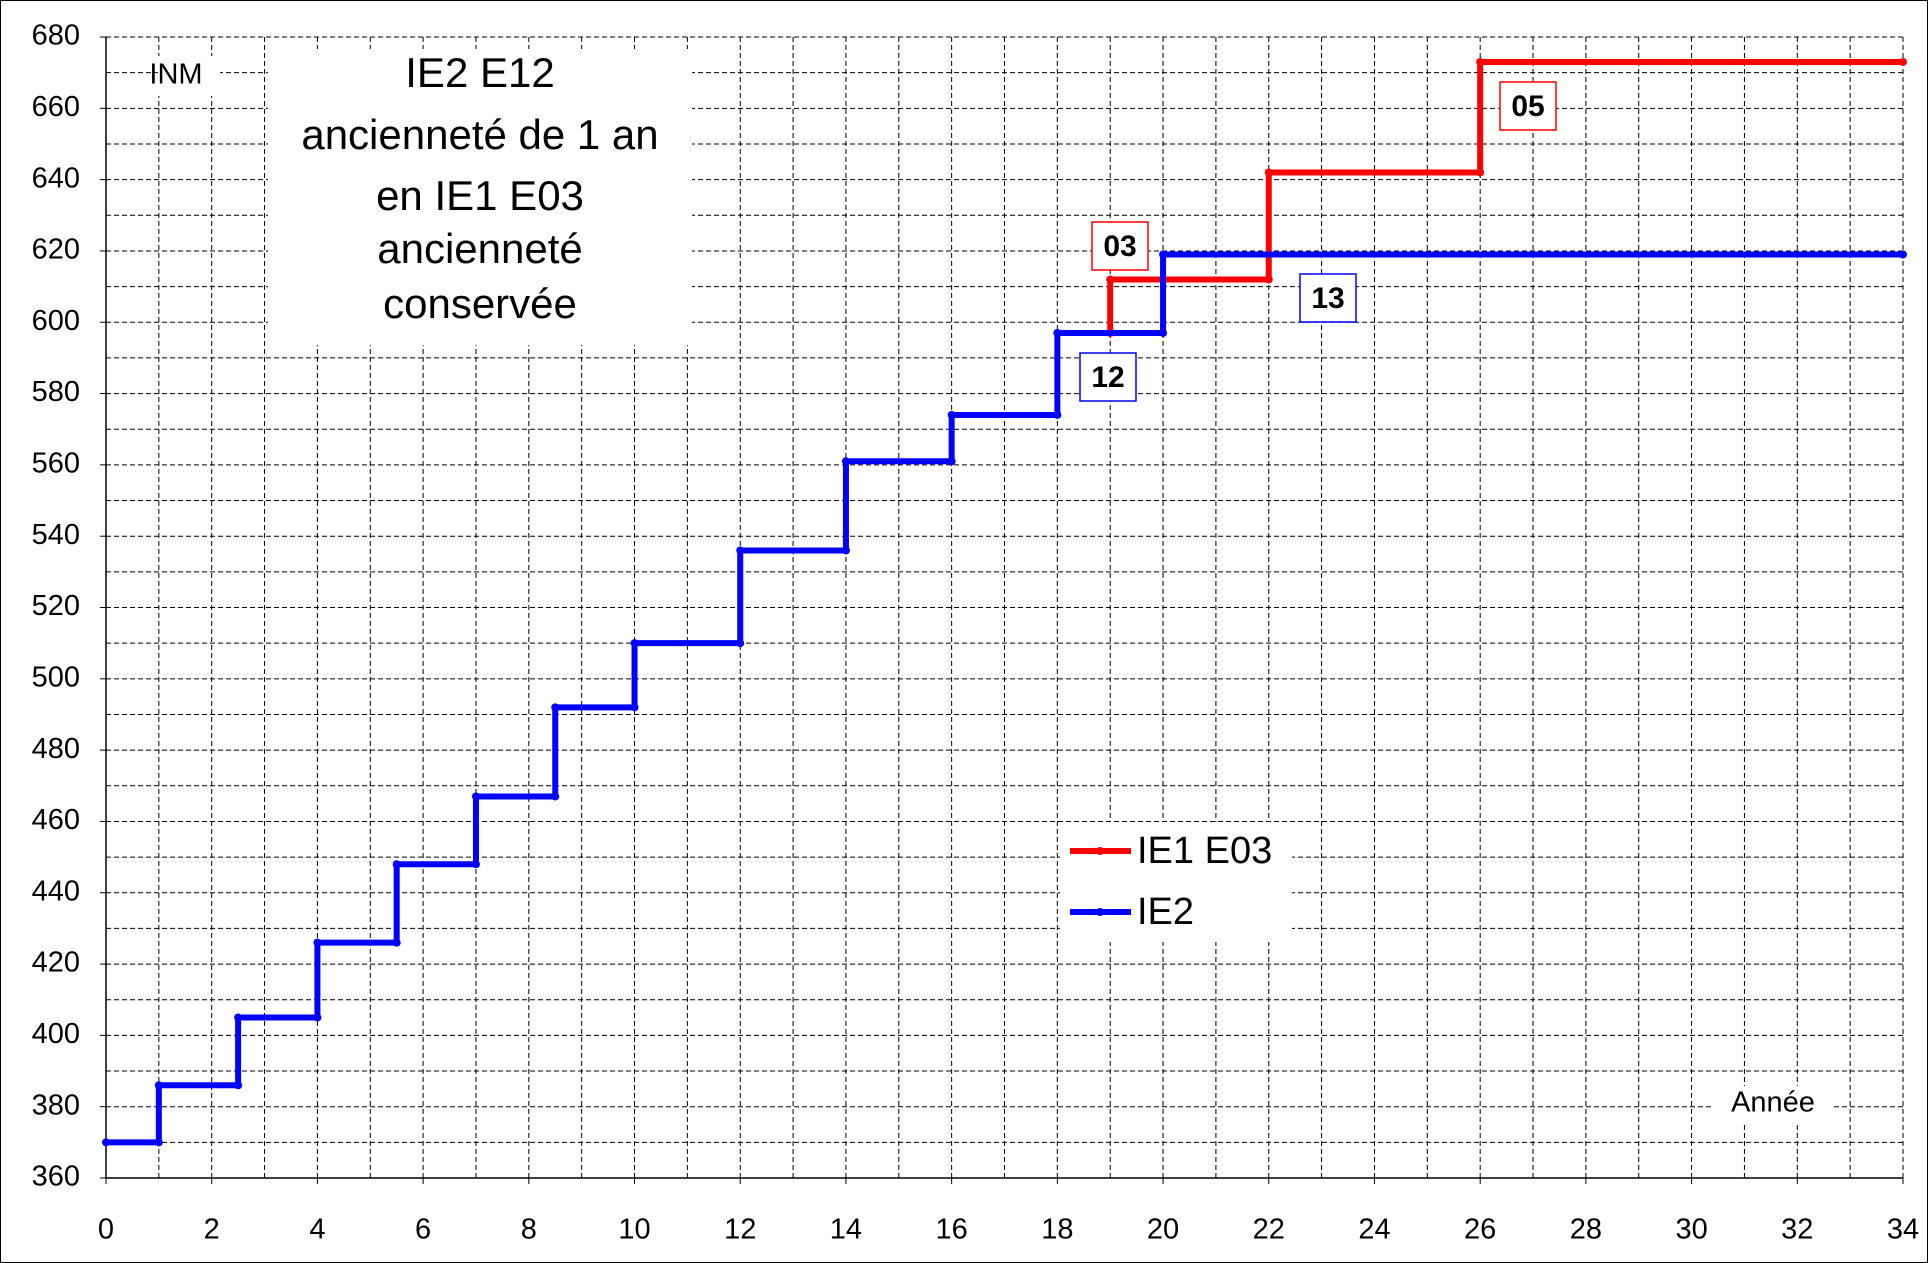 The image size is (1928, 1263). Describe the element at coordinates (56, 535) in the screenshot. I see `y-tick-label: 540` at that location.